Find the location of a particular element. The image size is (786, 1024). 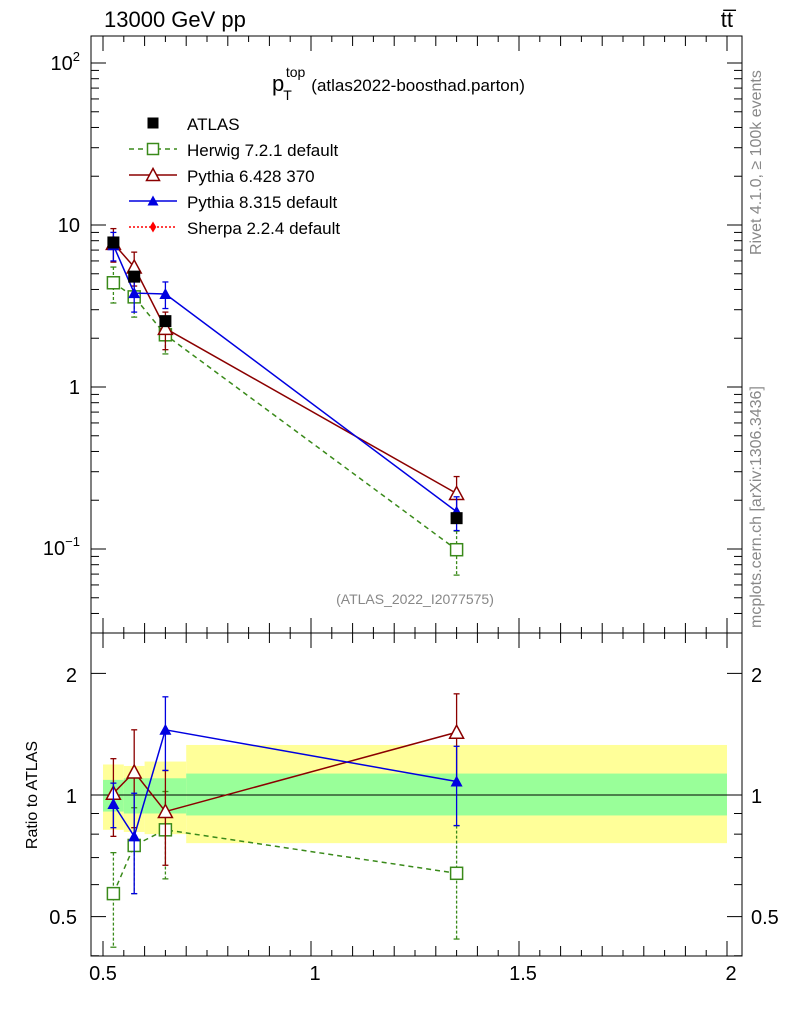

herwig-7-2-1-default-main-line is located at coordinates (285, 416).